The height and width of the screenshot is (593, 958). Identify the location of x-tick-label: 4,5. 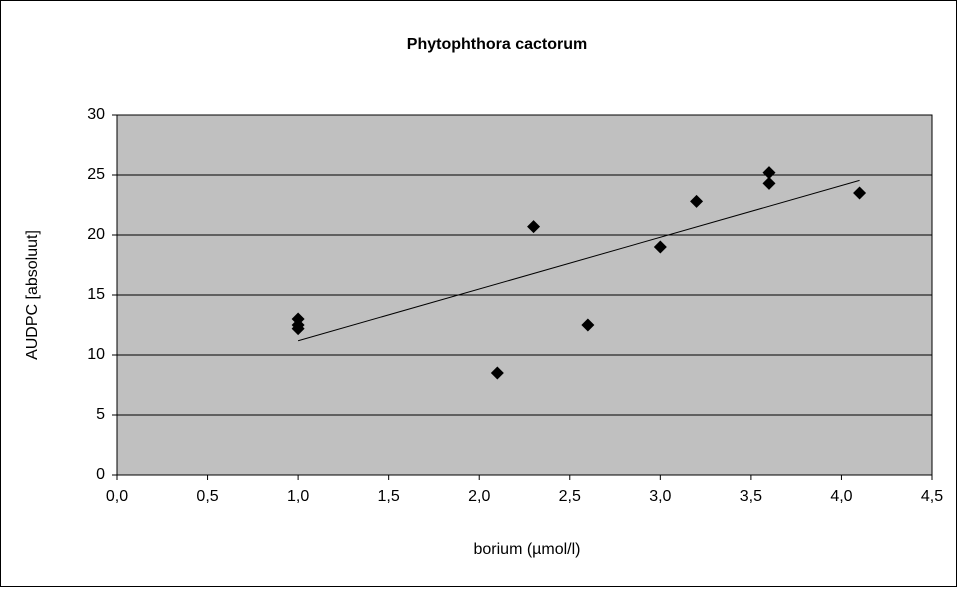
(932, 496).